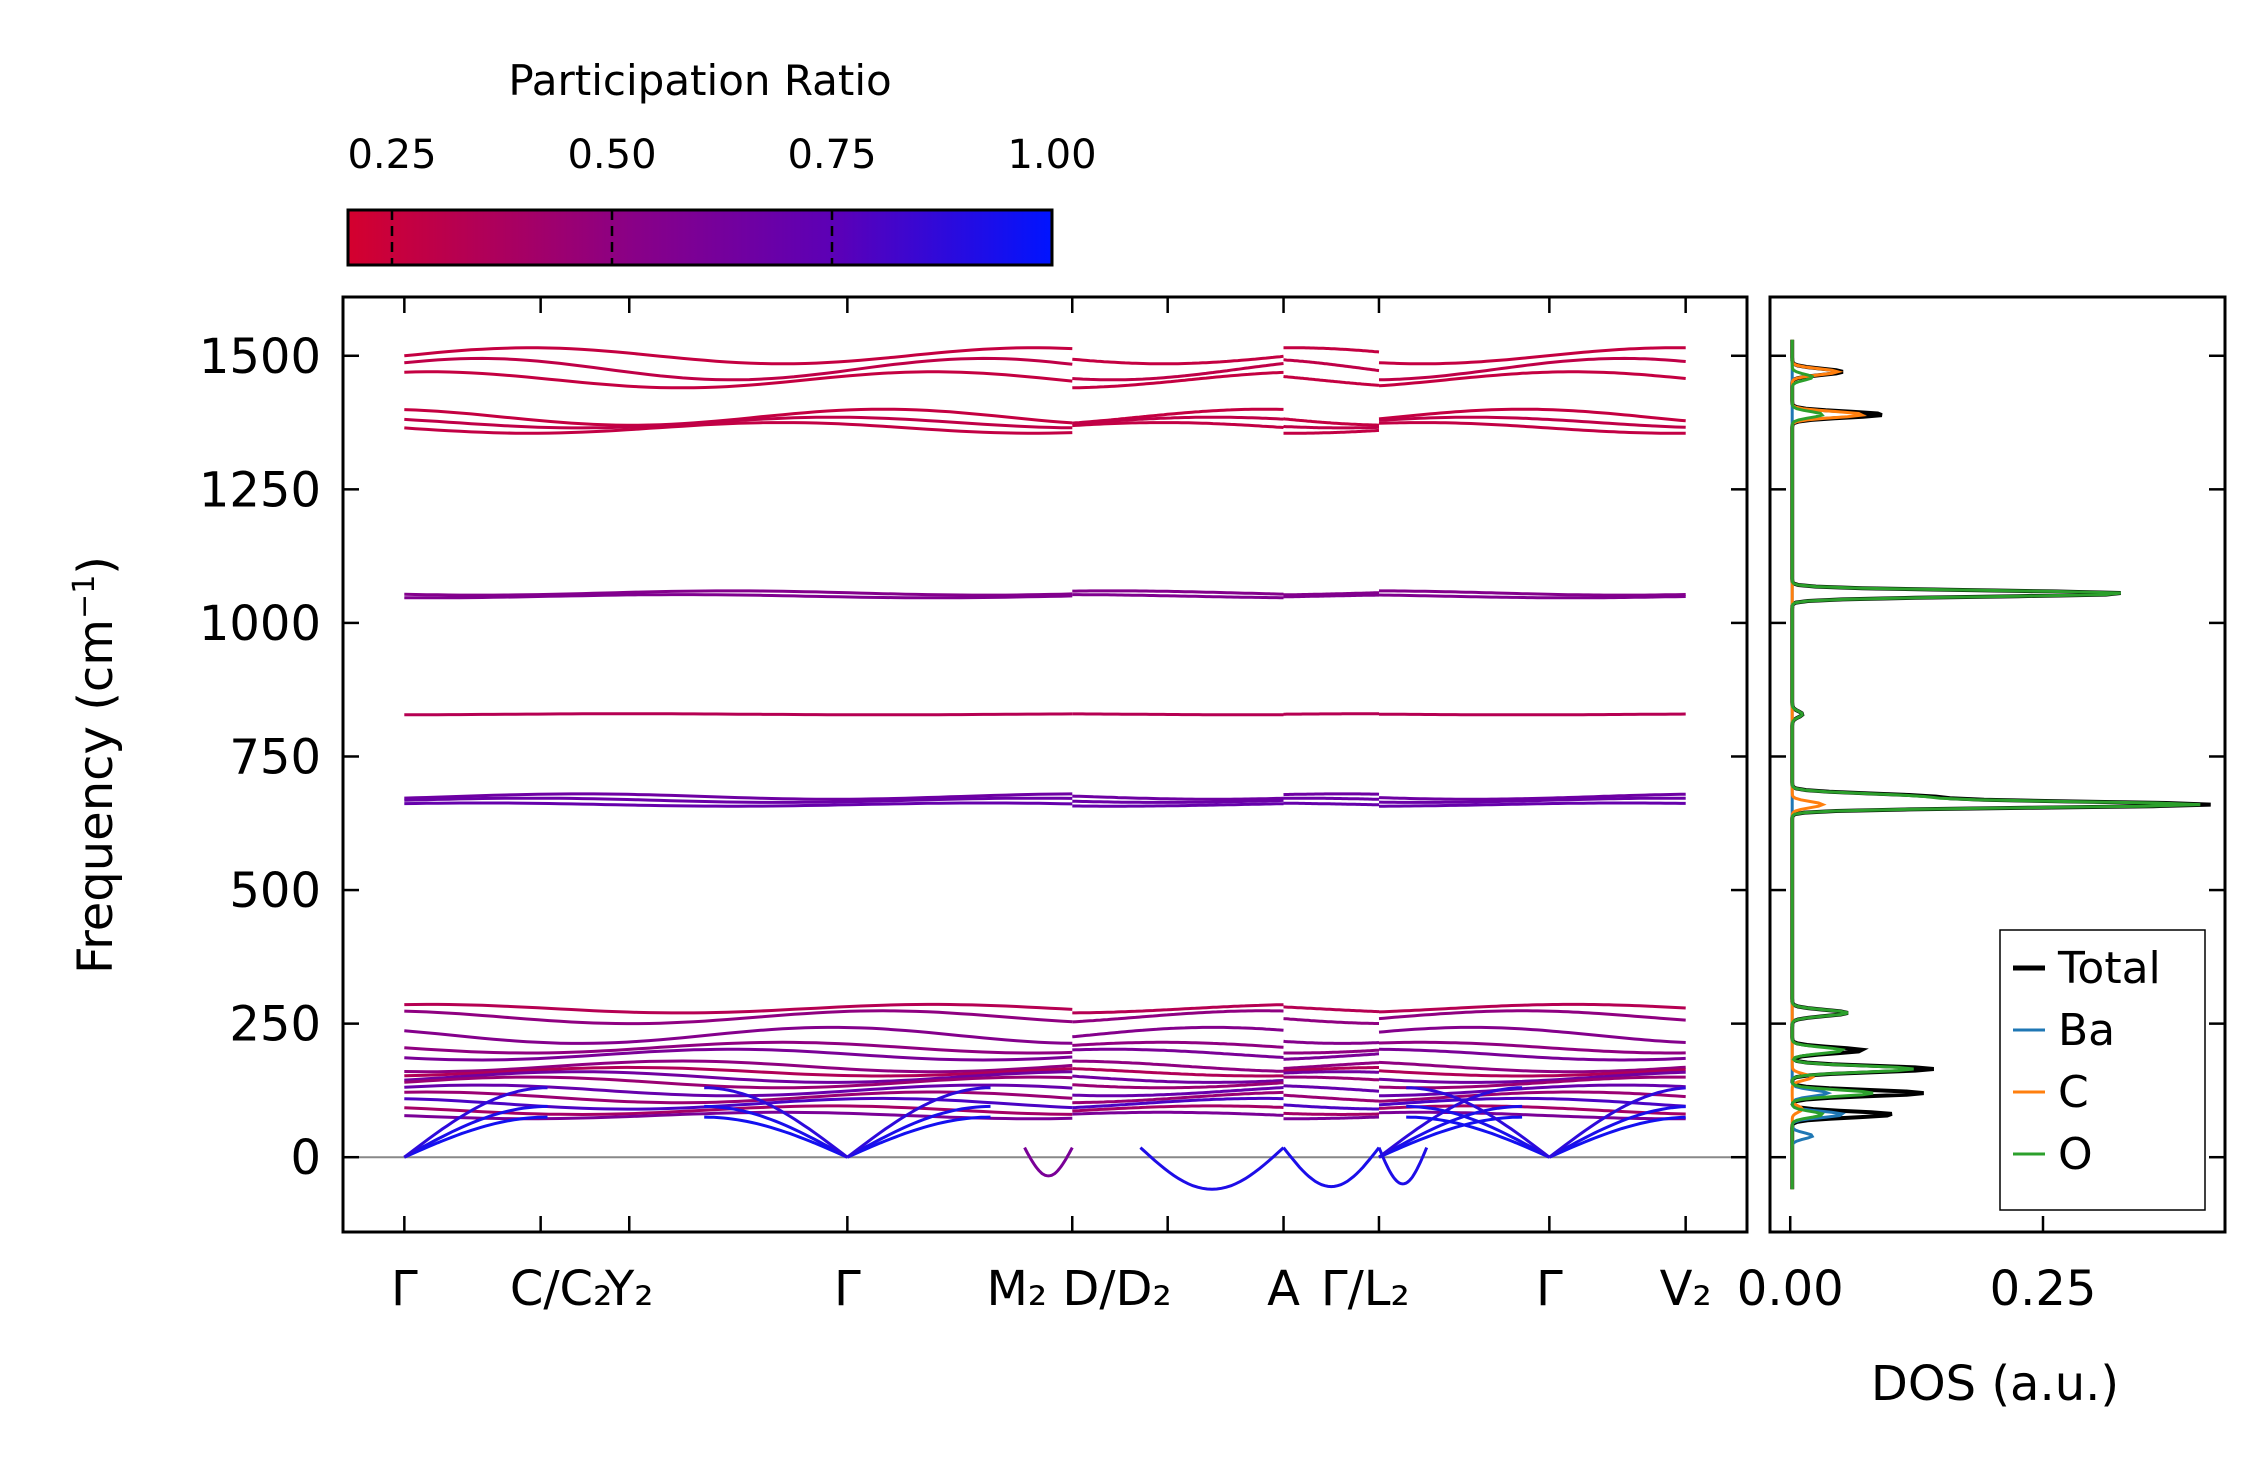 The height and width of the screenshot is (1459, 2259). I want to click on colorbar-tick-label: 0.50, so click(611, 155).